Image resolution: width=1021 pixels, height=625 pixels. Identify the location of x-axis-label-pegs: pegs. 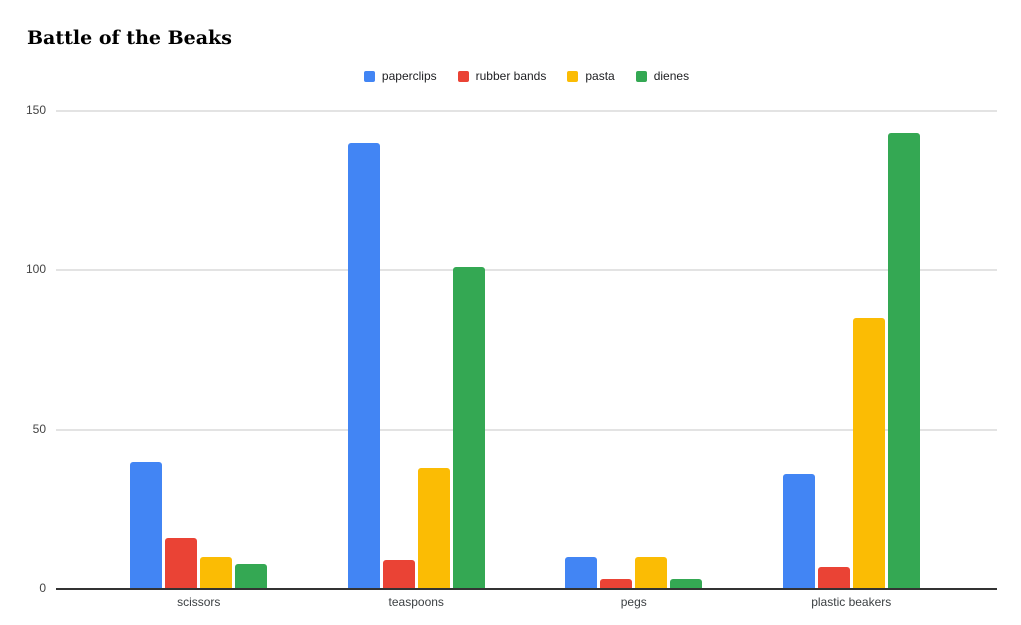
(633, 602).